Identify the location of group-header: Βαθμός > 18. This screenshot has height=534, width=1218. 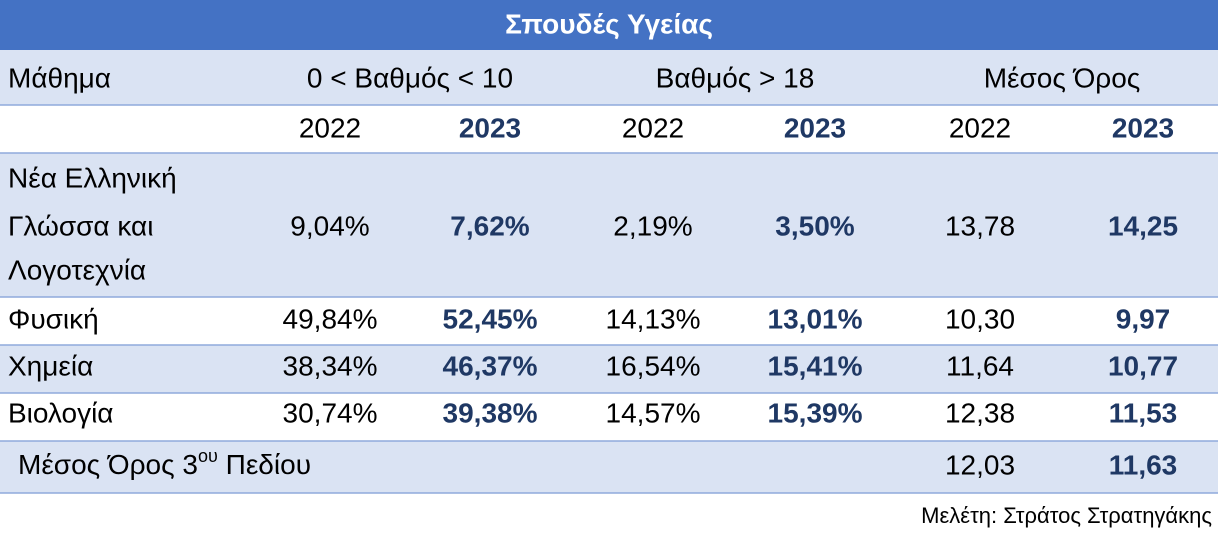
(735, 77).